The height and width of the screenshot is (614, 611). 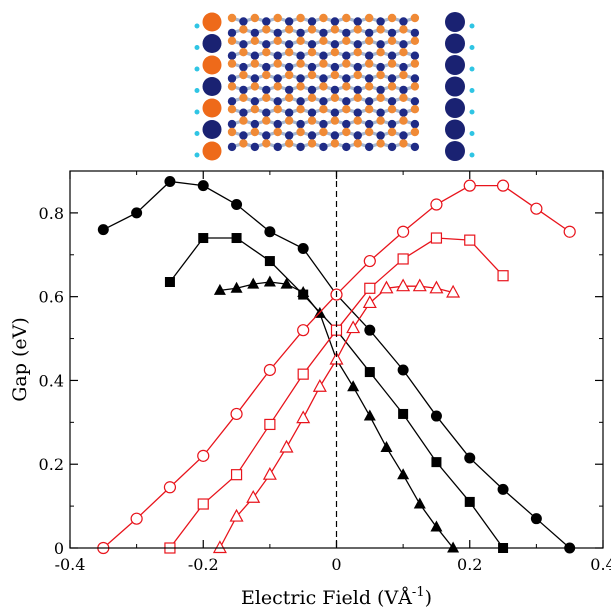 I want to click on left-hydrogen-atom, so click(x=197, y=90).